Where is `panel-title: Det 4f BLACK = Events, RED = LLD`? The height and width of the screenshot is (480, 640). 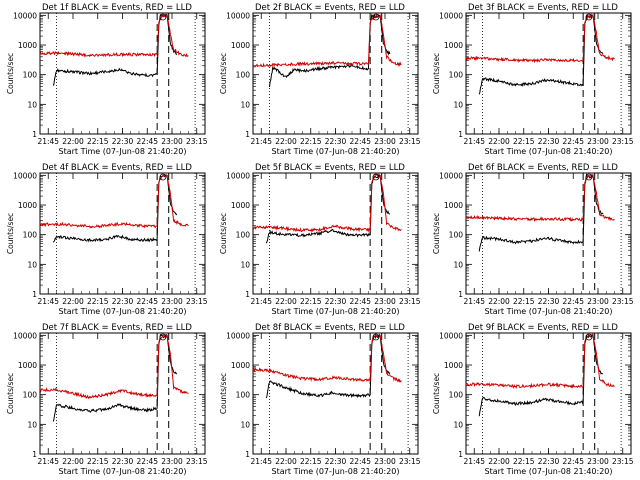 panel-title: Det 4f BLACK = Events, RED = LLD is located at coordinates (117, 168).